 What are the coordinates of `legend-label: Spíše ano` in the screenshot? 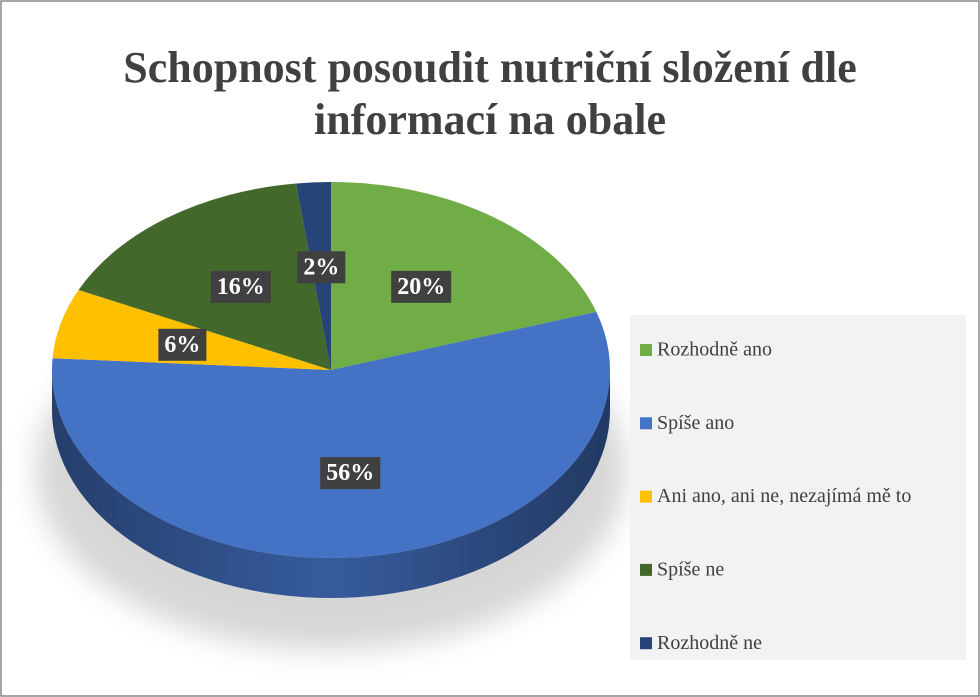 It's located at (695, 423).